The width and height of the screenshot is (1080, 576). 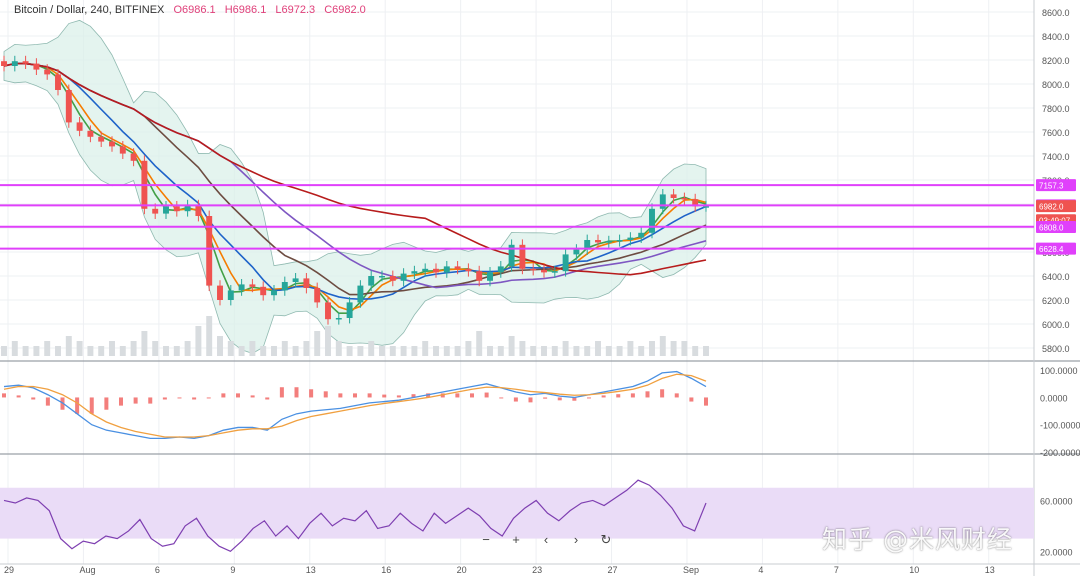 What do you see at coordinates (537, 570) in the screenshot?
I see `time-tick-label: 23` at bounding box center [537, 570].